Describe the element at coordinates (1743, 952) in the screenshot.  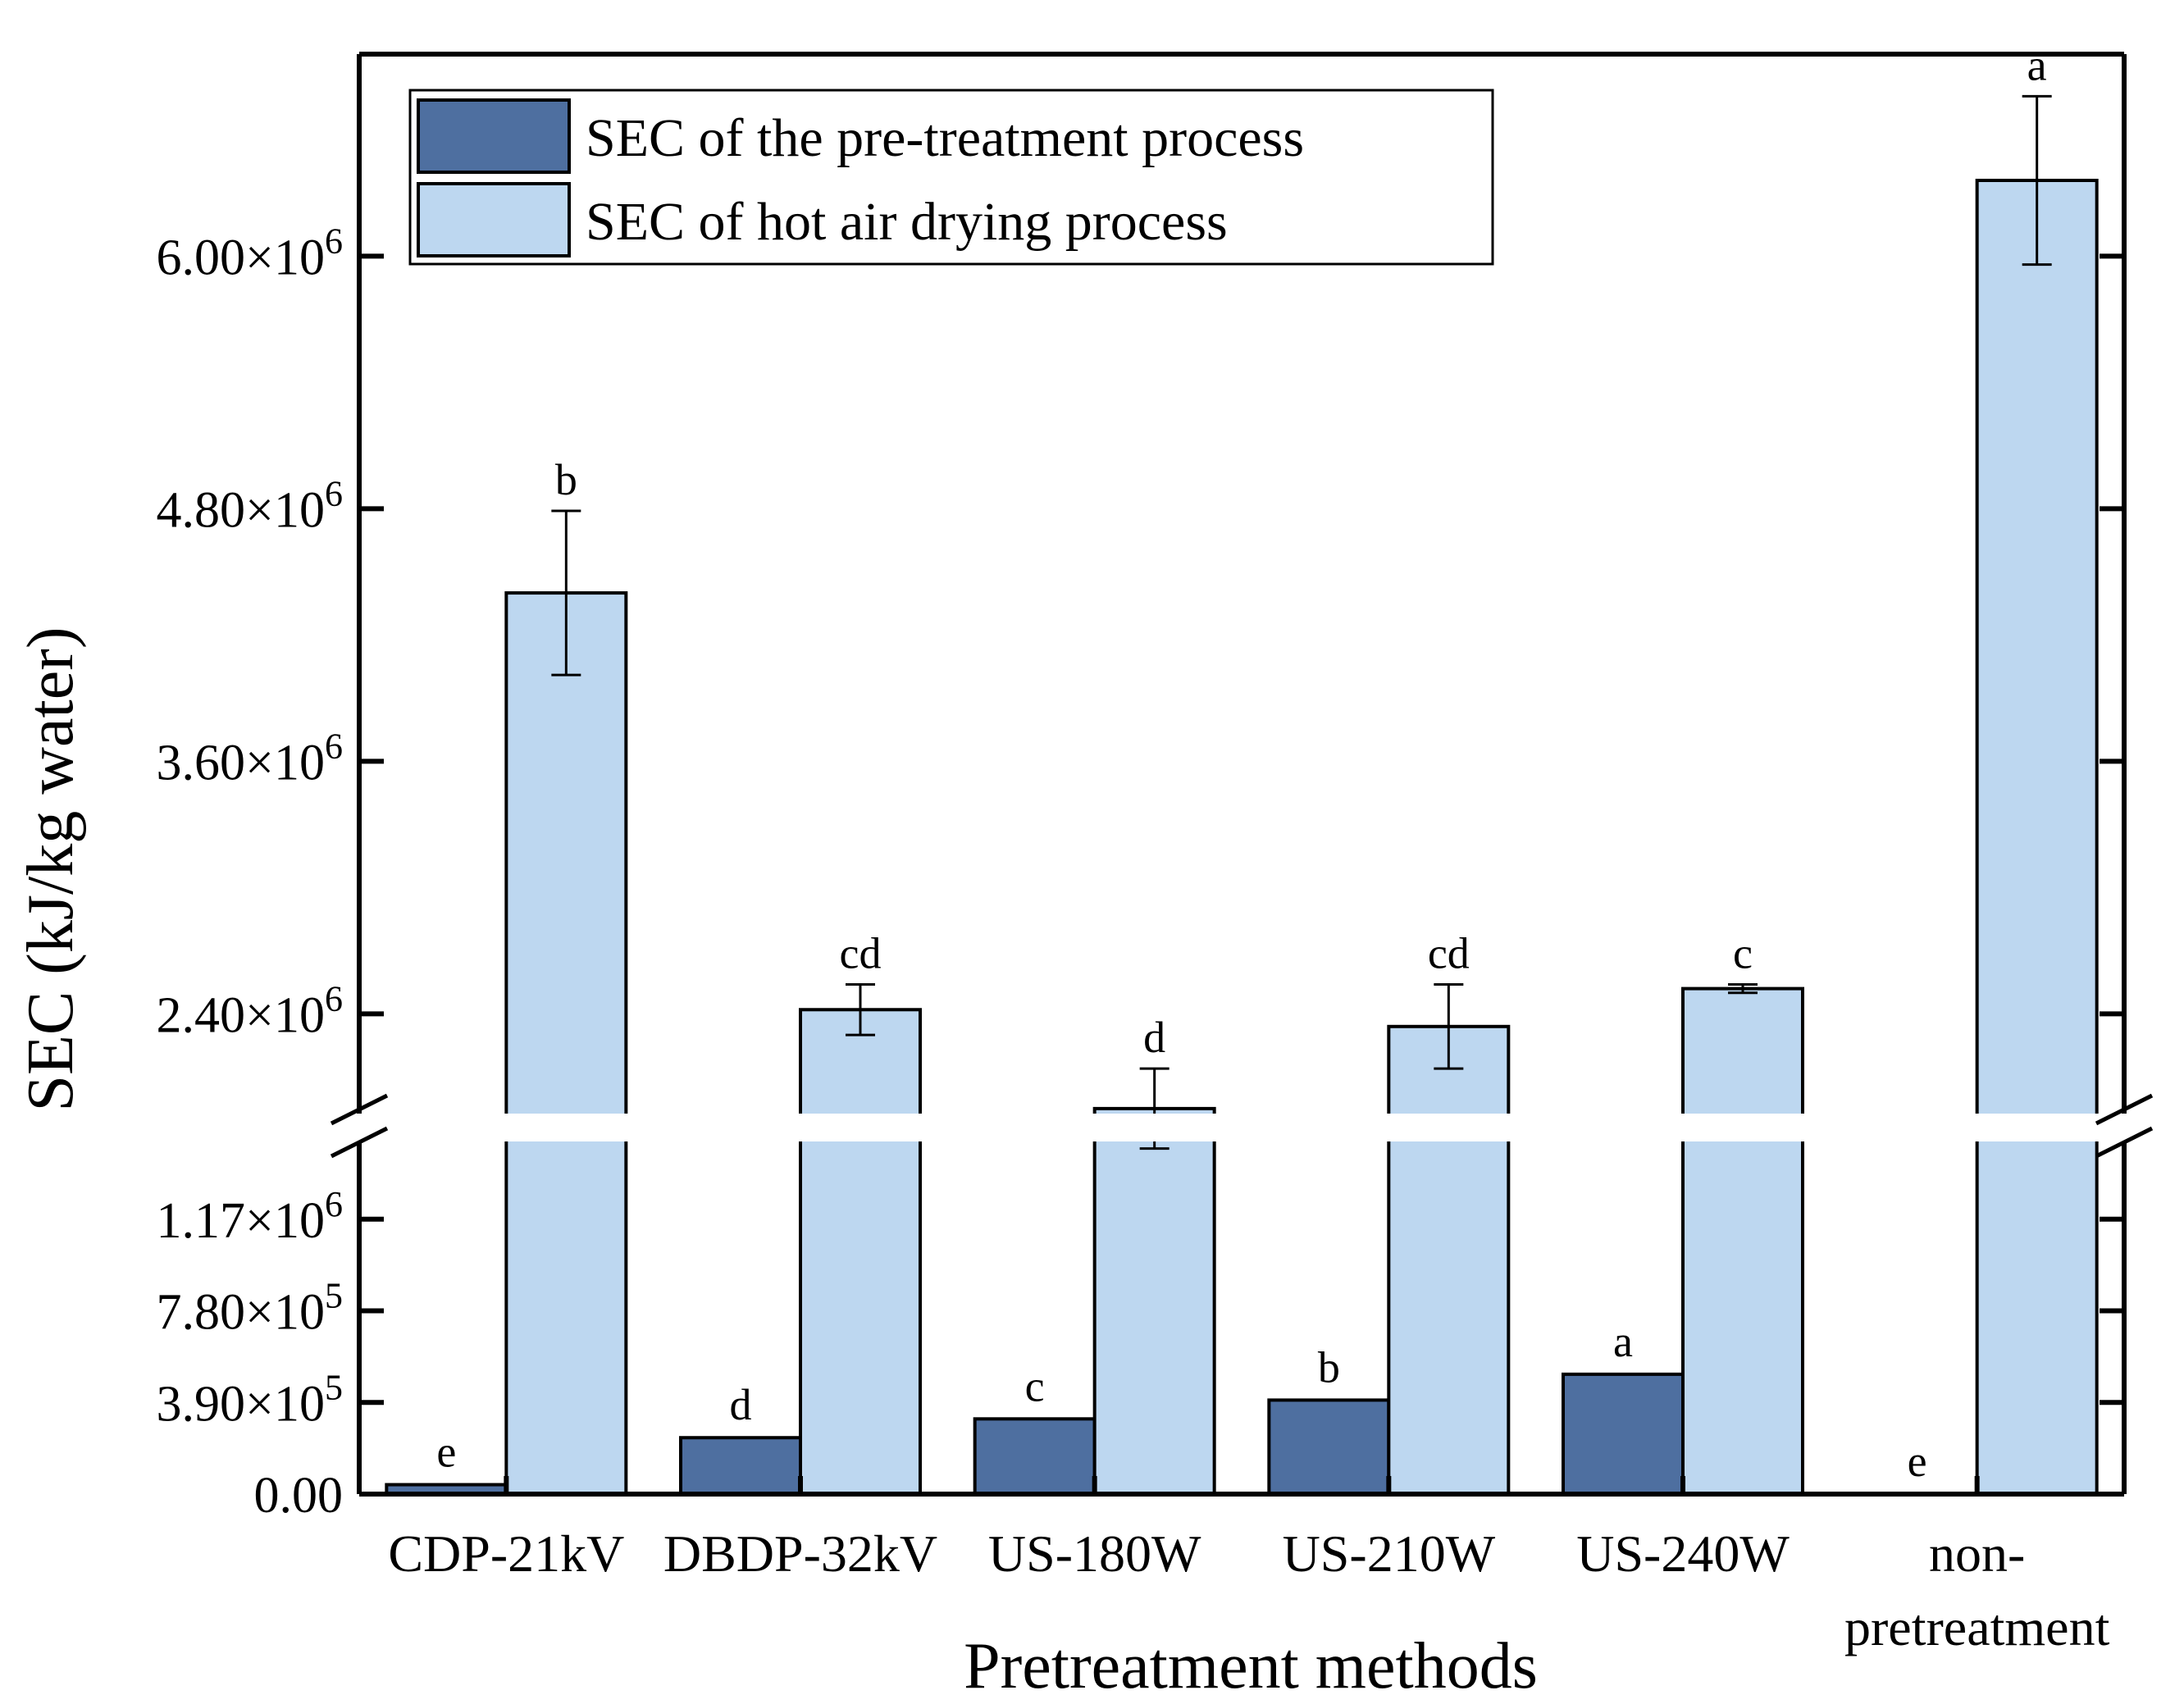
I see `sig-letter-drying-4: c` at that location.